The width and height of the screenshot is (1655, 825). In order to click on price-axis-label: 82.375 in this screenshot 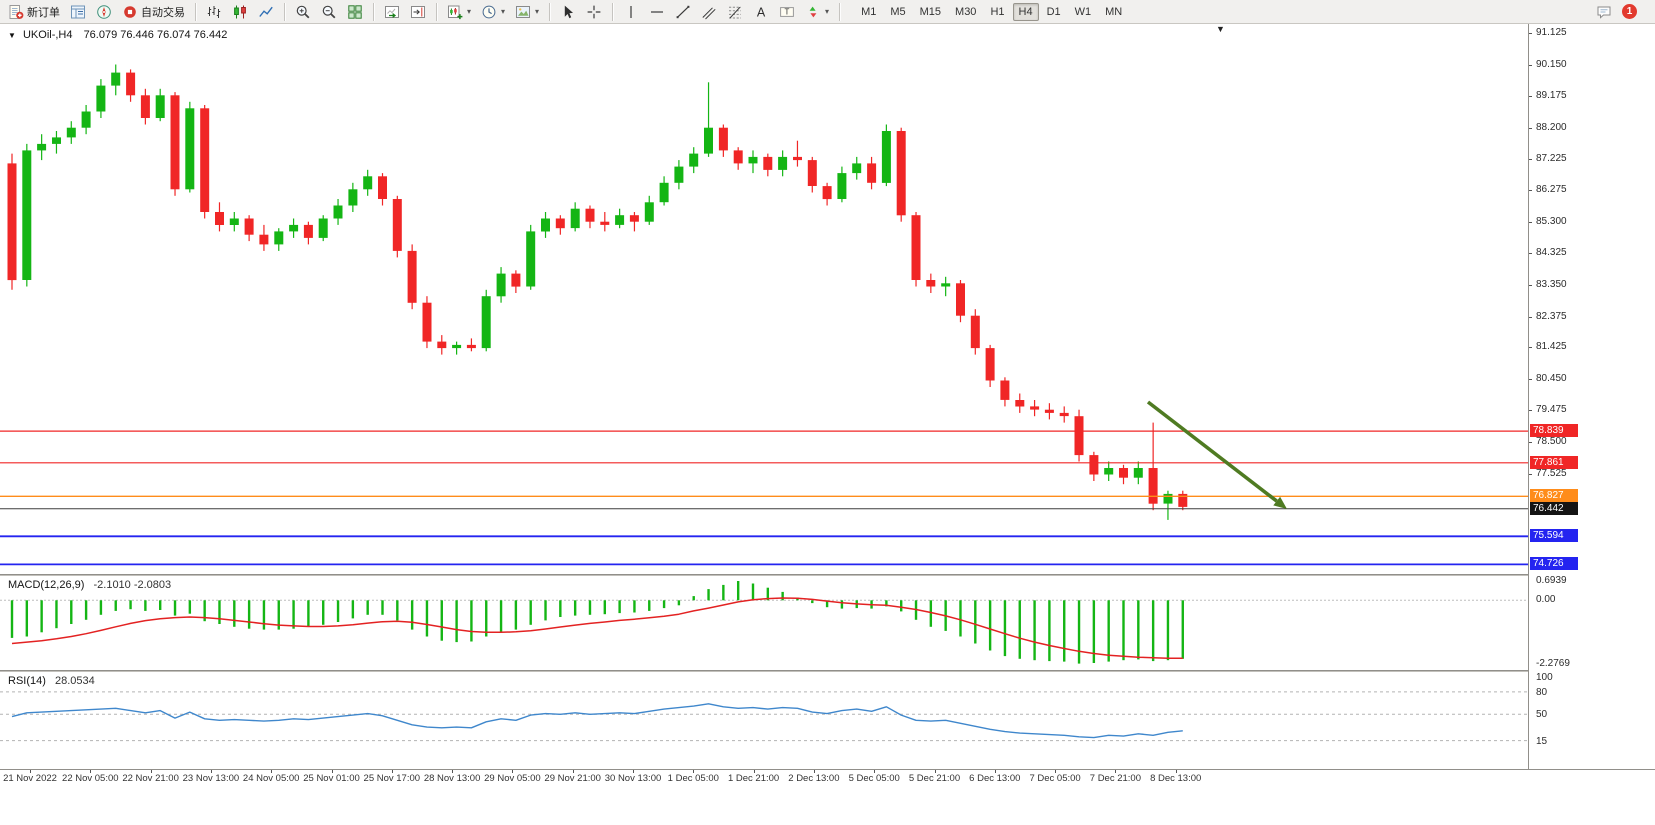, I will do `click(1551, 316)`.